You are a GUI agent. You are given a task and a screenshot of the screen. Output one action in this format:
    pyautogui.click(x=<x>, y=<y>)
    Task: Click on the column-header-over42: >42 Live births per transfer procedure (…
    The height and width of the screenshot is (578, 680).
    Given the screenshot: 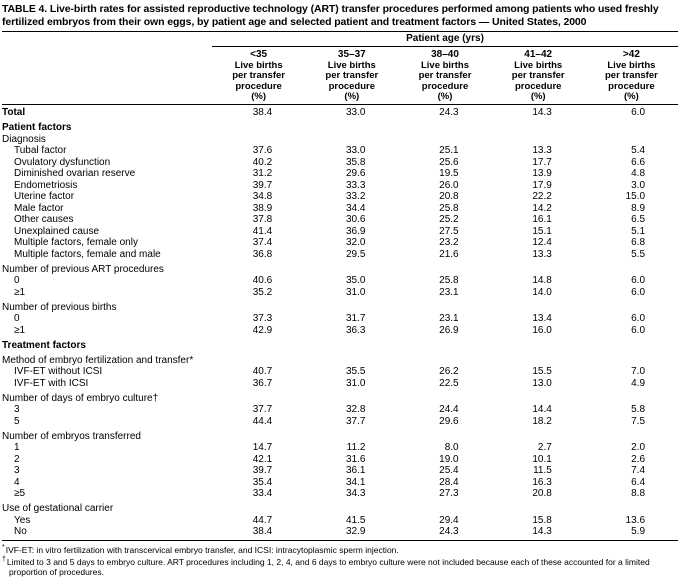 What is the action you would take?
    pyautogui.click(x=631, y=75)
    